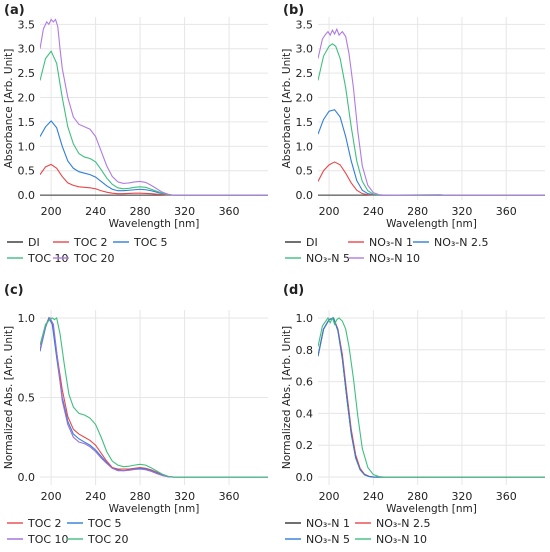 This screenshot has height=552, width=550. Describe the element at coordinates (305, 445) in the screenshot. I see `y-tick-label: 0.2` at that location.